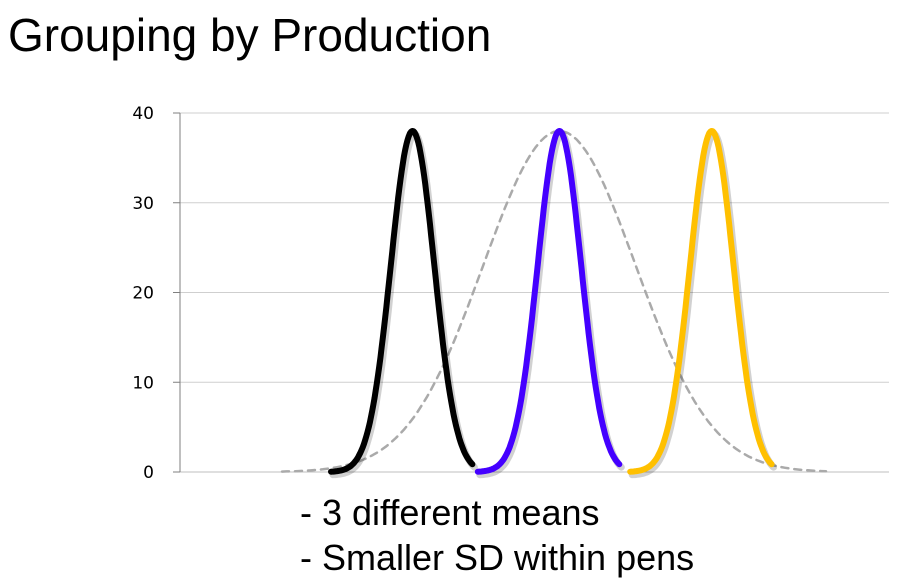 This screenshot has width=921, height=584. I want to click on y-tick-label-0: 0, so click(148, 473).